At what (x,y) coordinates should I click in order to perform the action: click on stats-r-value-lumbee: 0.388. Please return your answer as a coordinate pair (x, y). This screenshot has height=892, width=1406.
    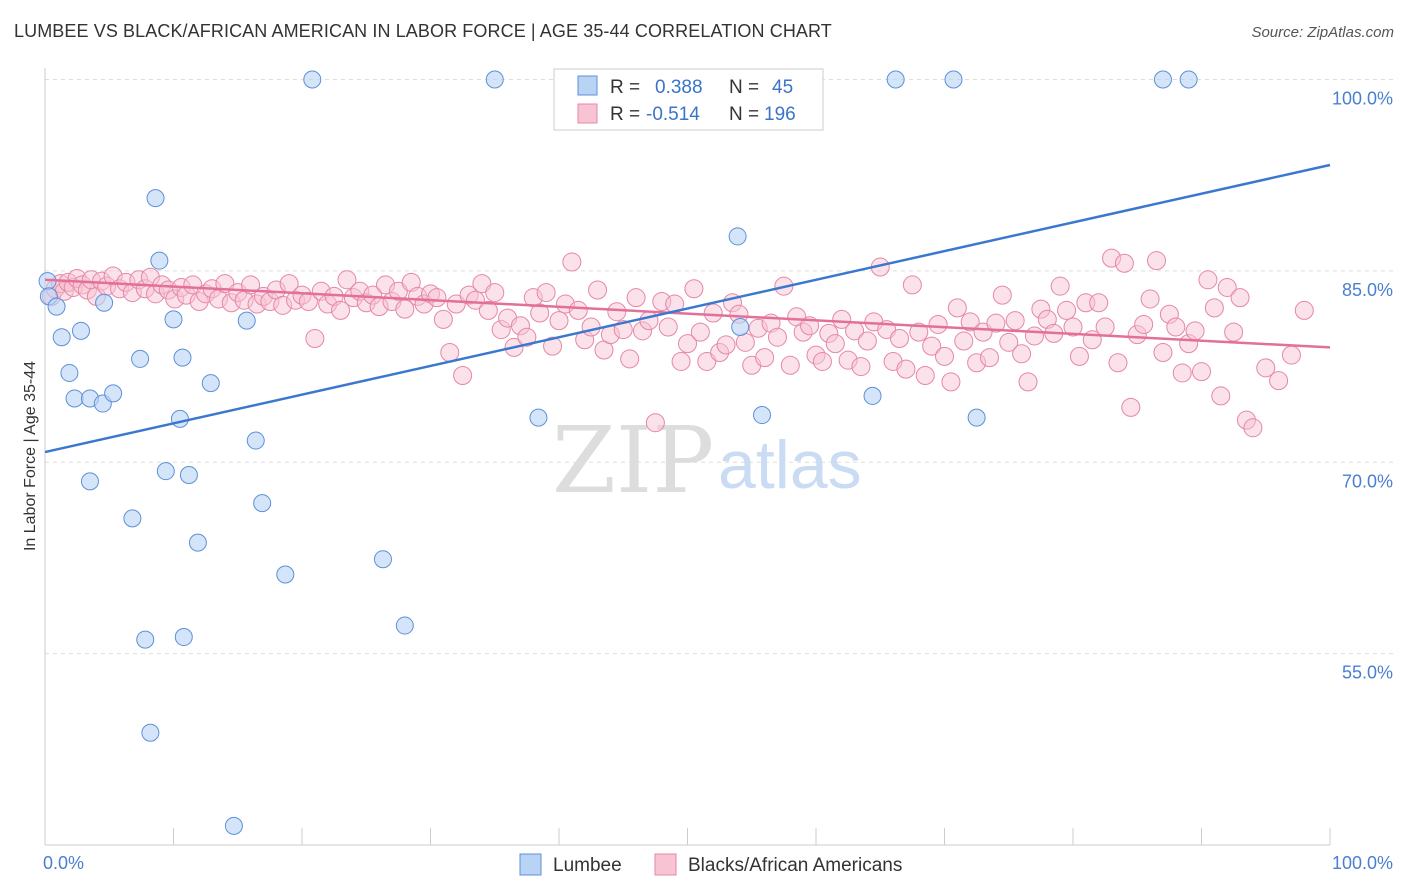
    Looking at the image, I should click on (679, 87).